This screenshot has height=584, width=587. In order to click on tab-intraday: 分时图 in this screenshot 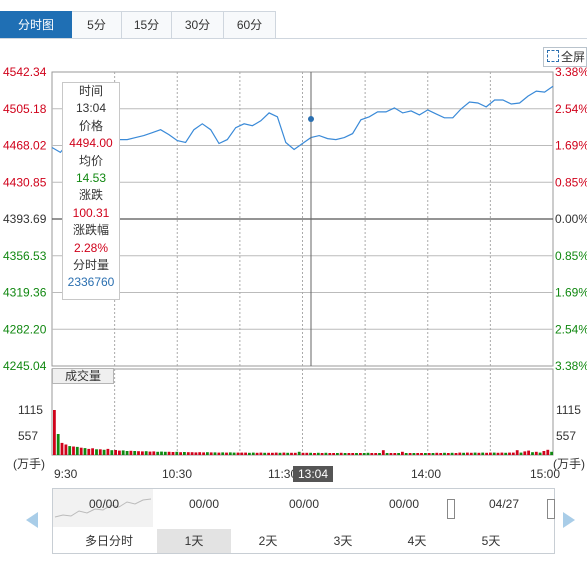, I will do `click(36, 25)`.